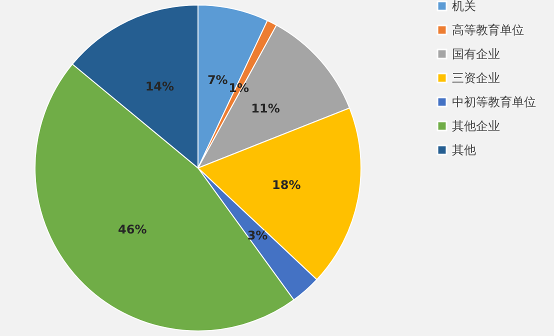  I want to click on legend-label: 三资企业, so click(476, 78).